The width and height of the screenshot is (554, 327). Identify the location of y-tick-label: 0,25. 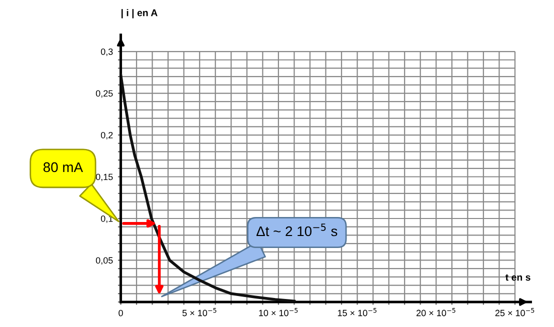
(104, 94).